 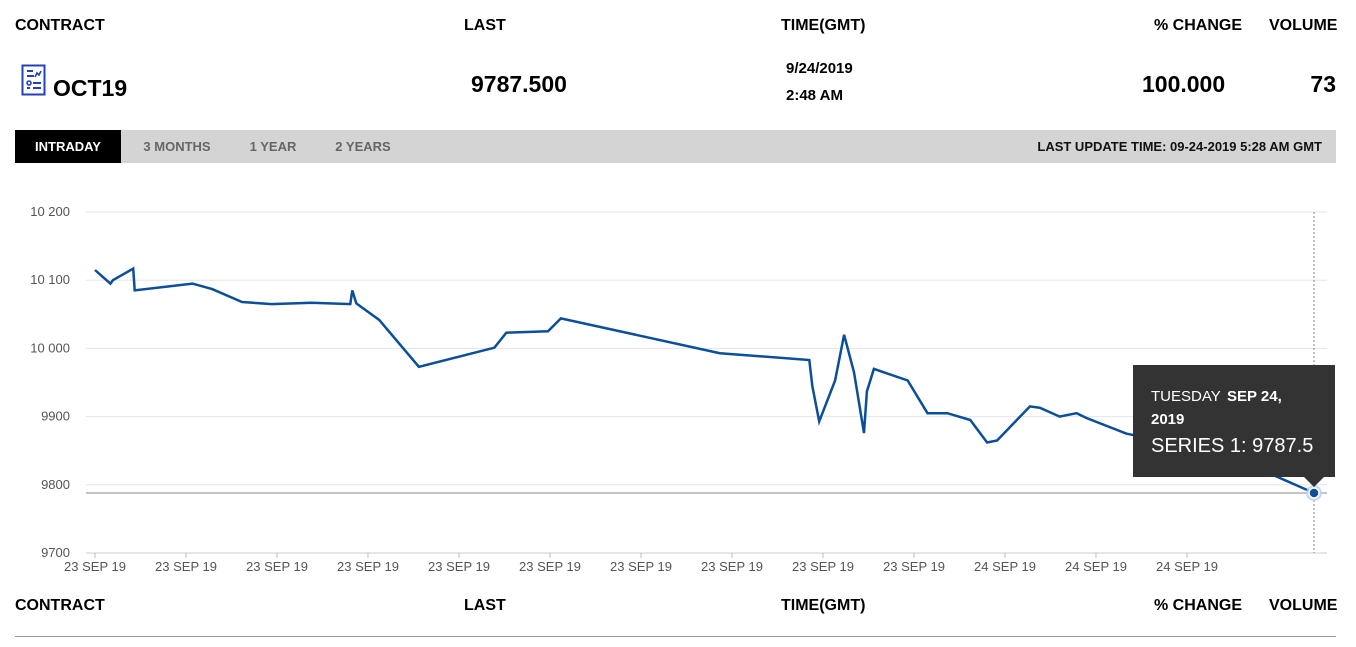 What do you see at coordinates (1314, 493) in the screenshot?
I see `hover-point` at bounding box center [1314, 493].